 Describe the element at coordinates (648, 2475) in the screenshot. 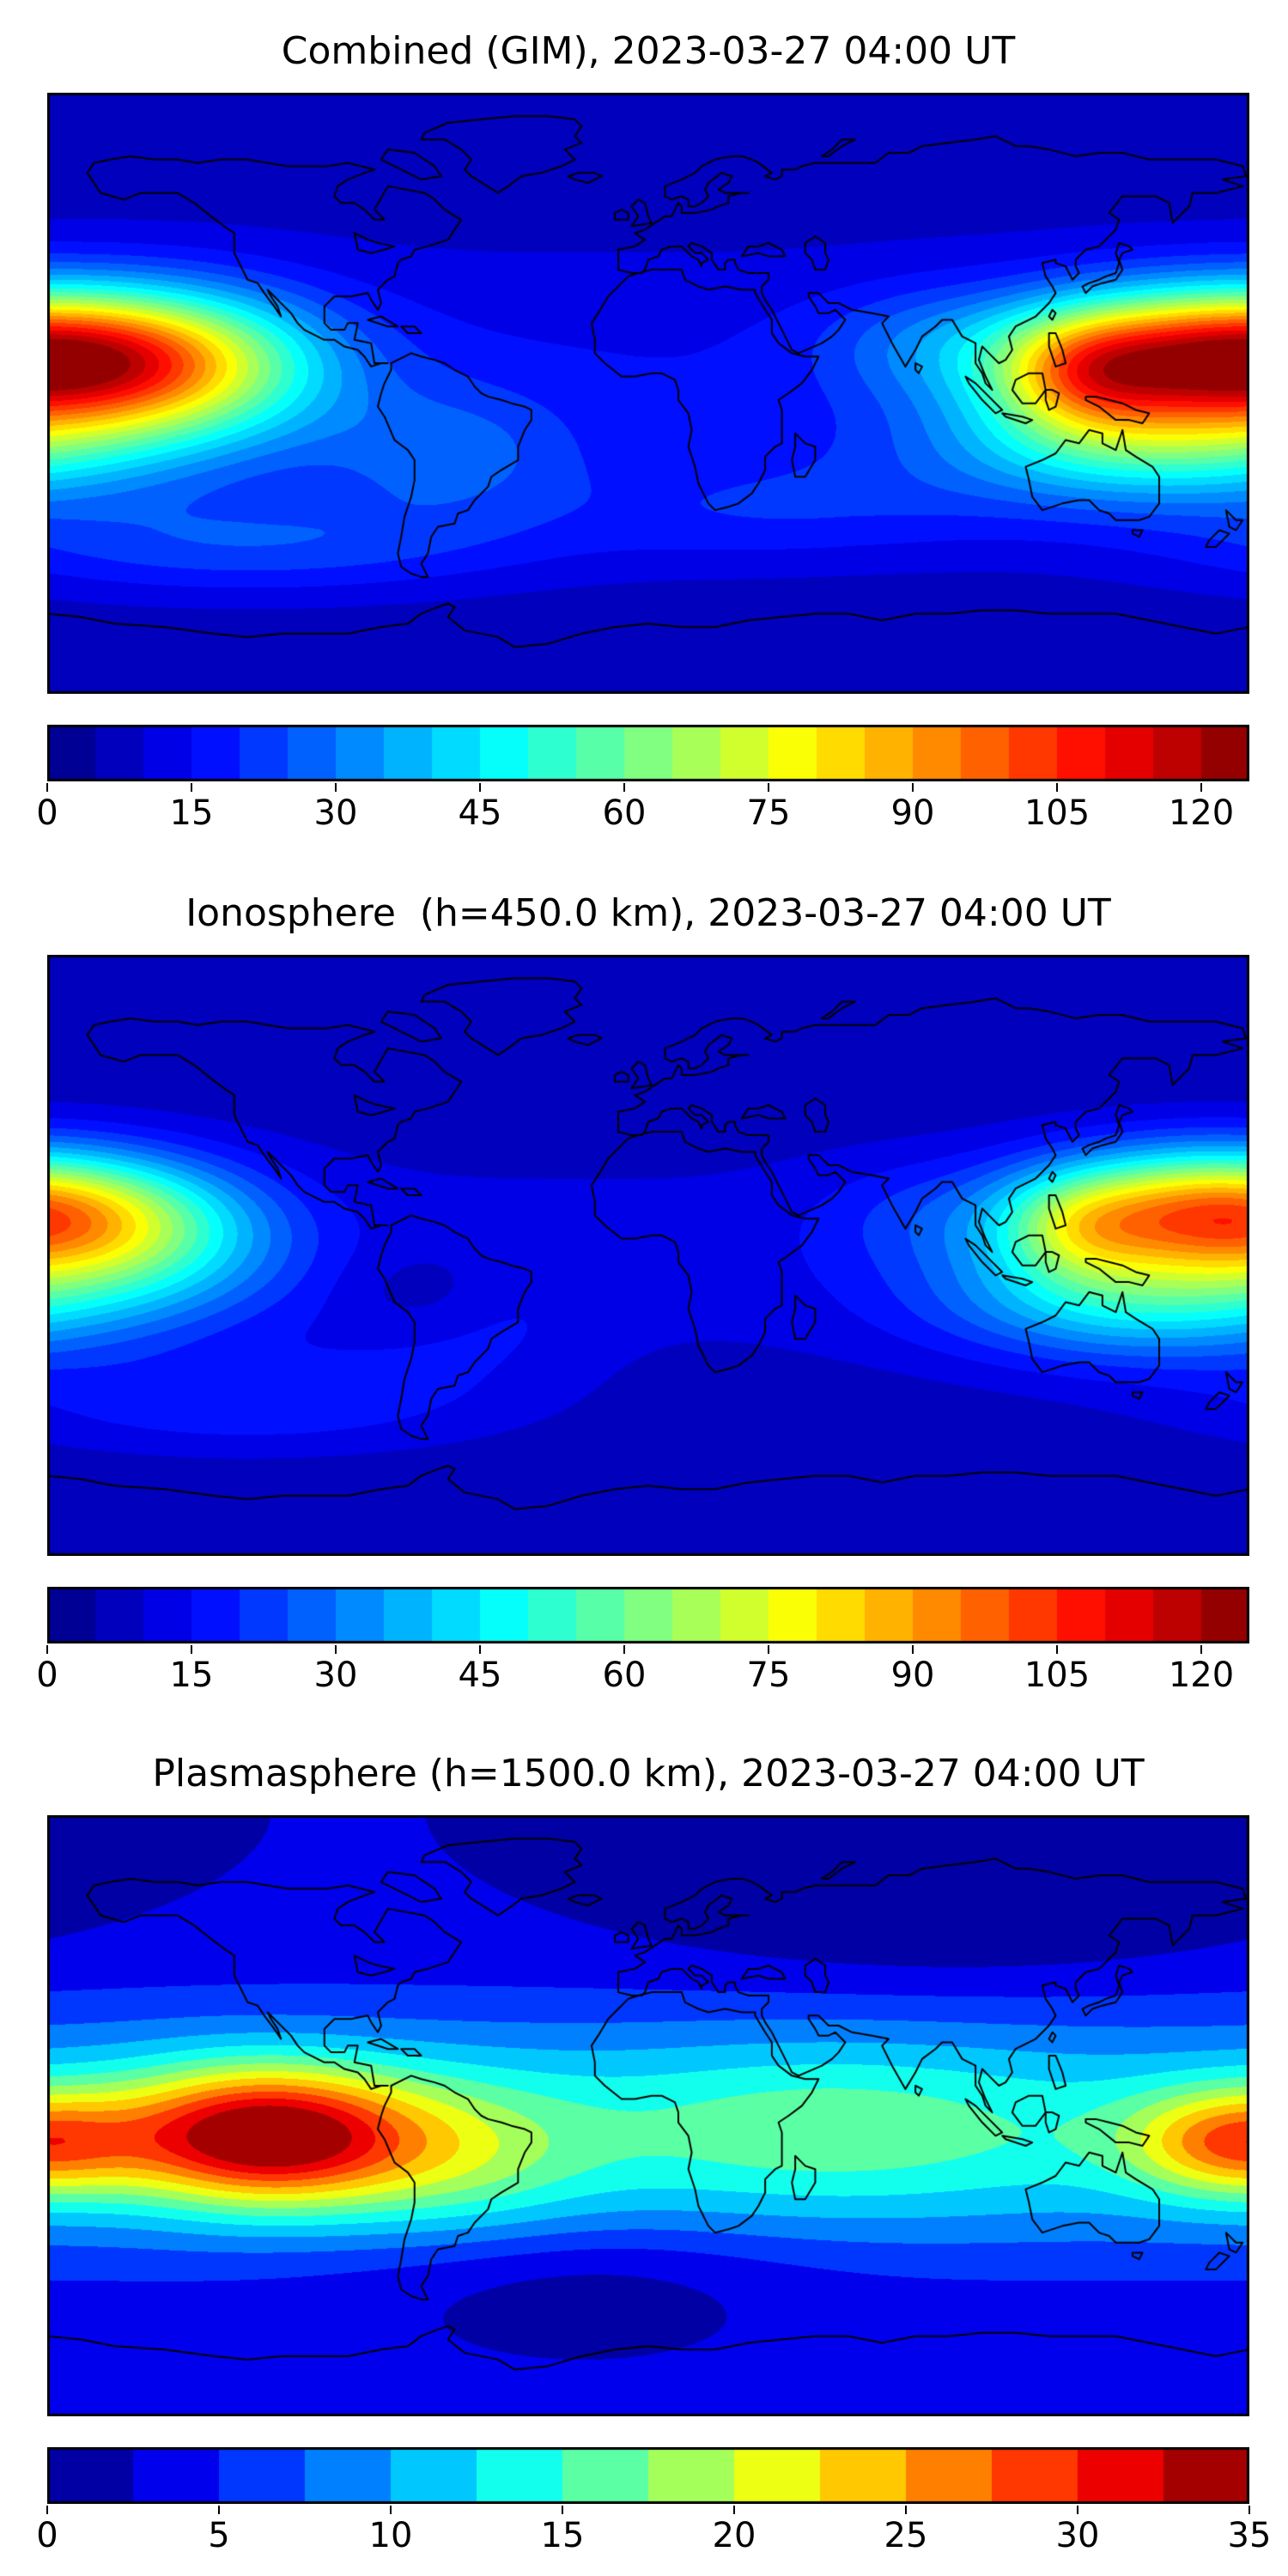

I see `colorbar-canvas-plasmasphere` at that location.